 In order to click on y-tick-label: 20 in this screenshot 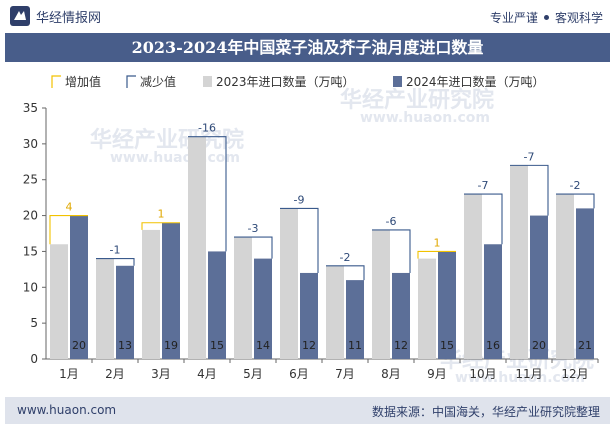, I will do `click(30, 216)`.